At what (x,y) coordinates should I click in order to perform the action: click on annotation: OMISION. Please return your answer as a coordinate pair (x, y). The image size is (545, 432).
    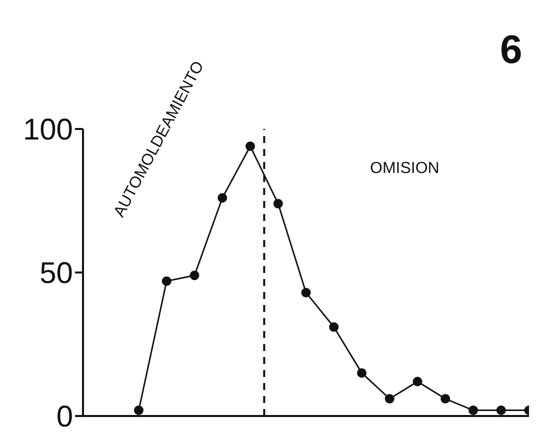
    Looking at the image, I should click on (405, 168).